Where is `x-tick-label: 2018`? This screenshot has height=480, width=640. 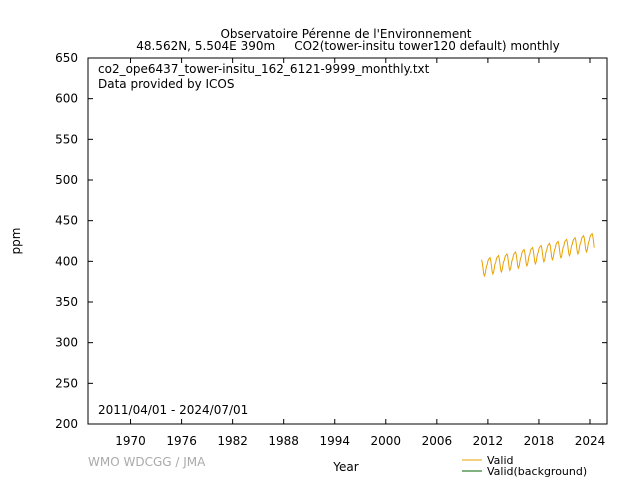 x-tick-label: 2018 is located at coordinates (539, 441).